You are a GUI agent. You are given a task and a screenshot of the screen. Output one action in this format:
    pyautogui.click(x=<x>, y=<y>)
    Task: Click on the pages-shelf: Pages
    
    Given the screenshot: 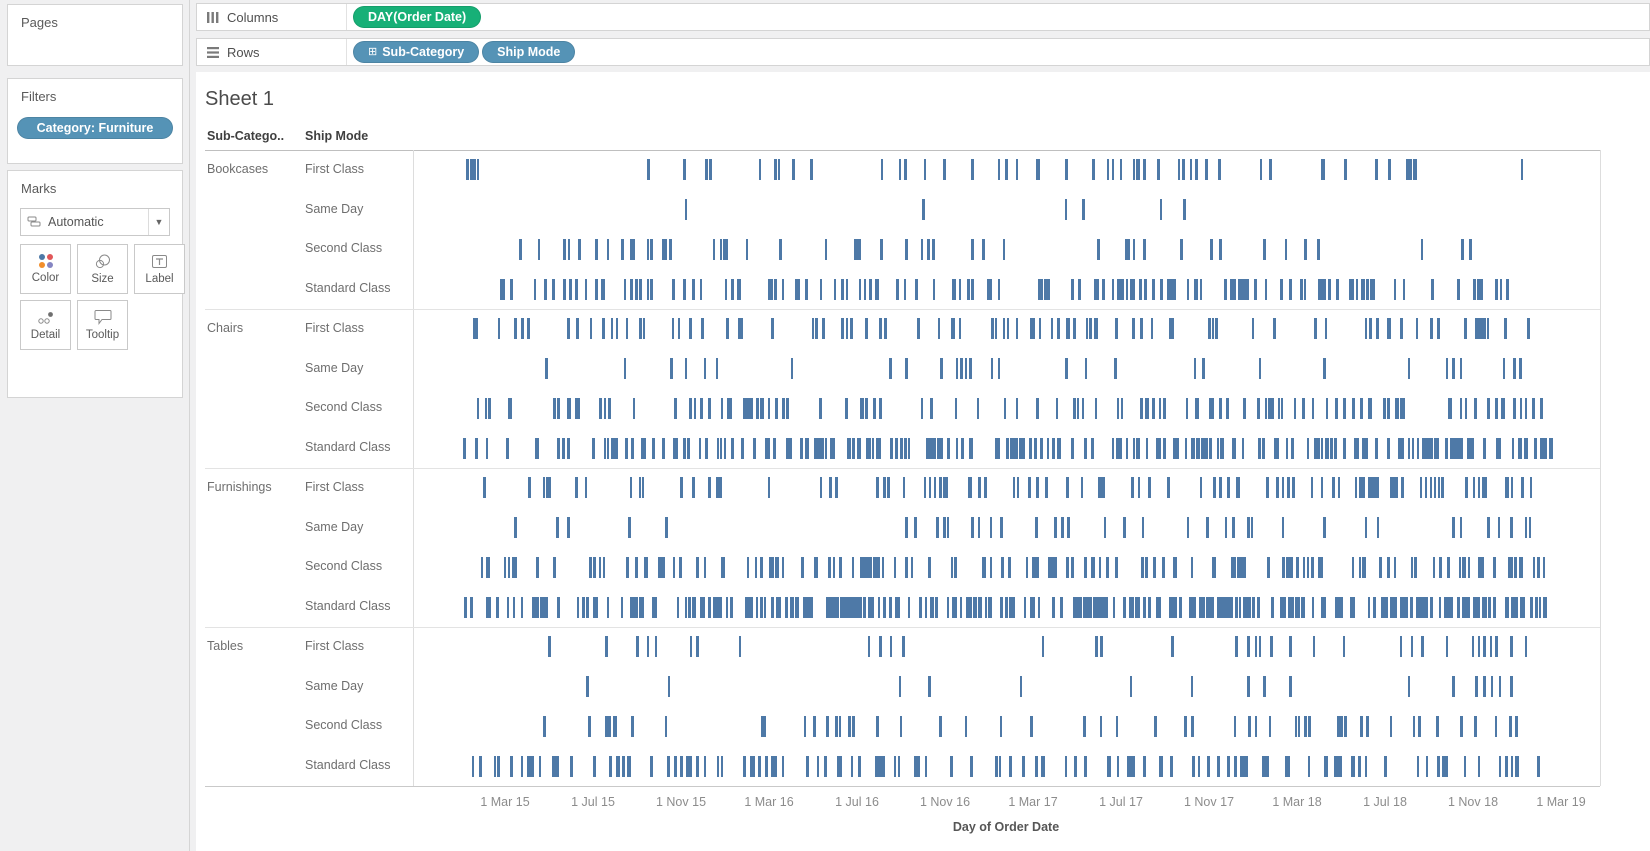 What is the action you would take?
    pyautogui.click(x=95, y=35)
    